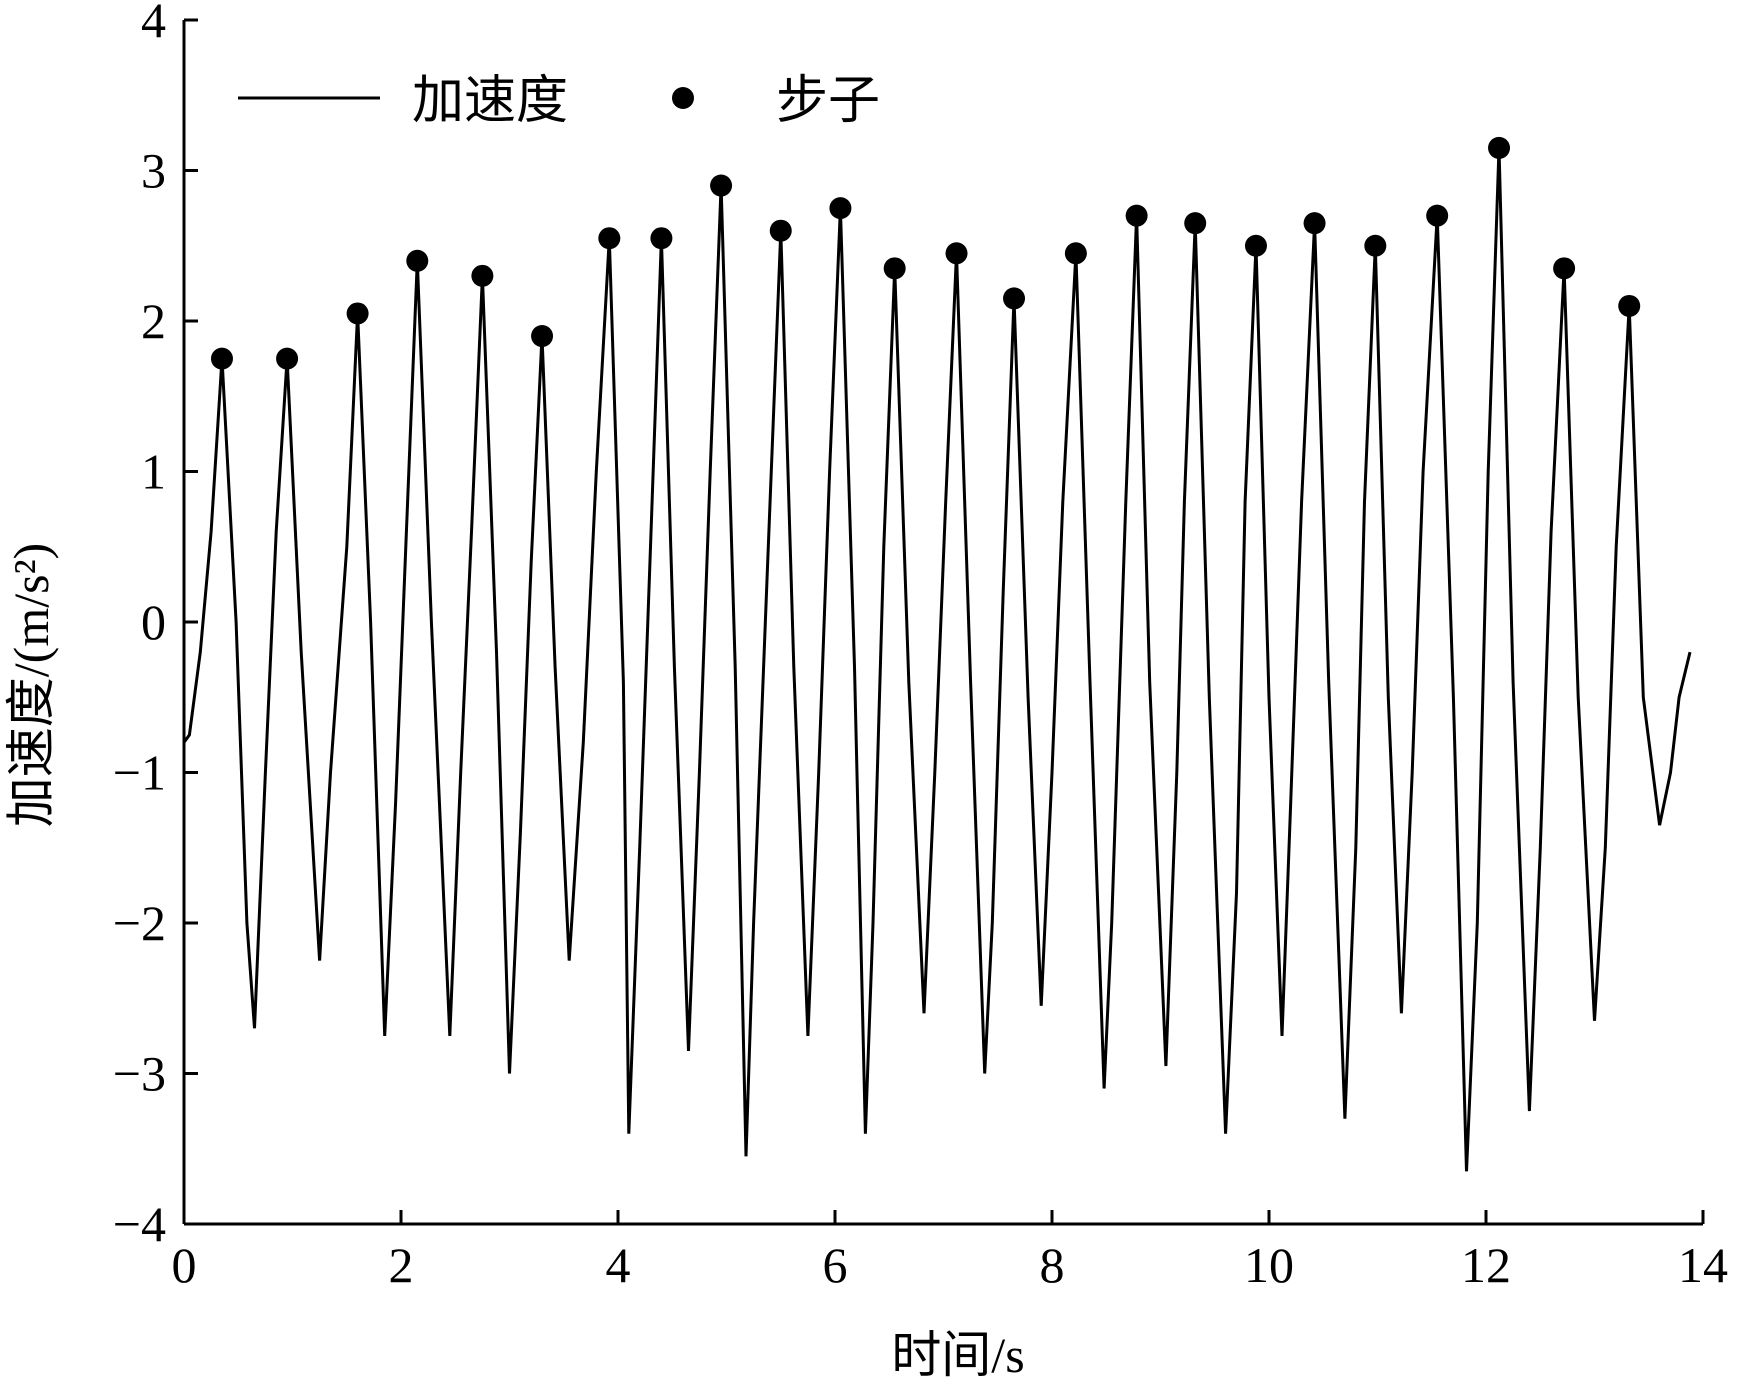 The height and width of the screenshot is (1386, 1746). I want to click on legend-label-acceleration: 加速度, so click(490, 101).